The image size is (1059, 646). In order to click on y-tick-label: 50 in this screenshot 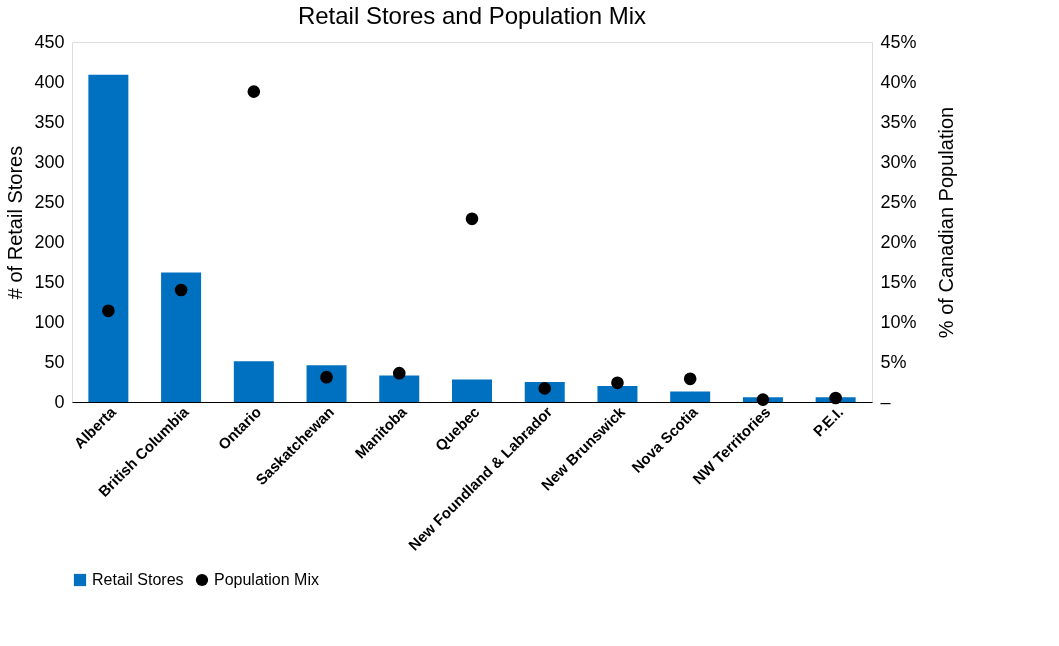, I will do `click(54, 361)`.